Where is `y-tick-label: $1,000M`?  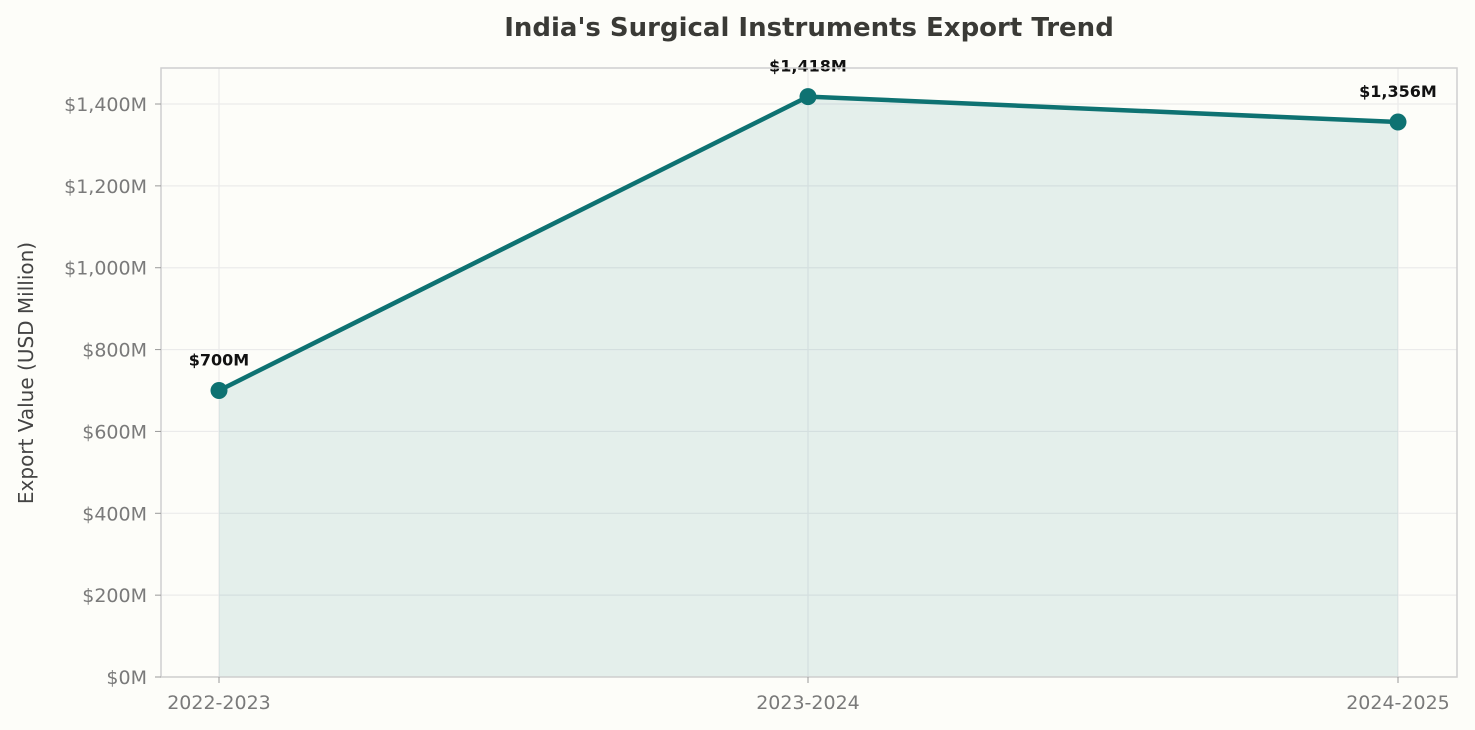
y-tick-label: $1,000M is located at coordinates (105, 269).